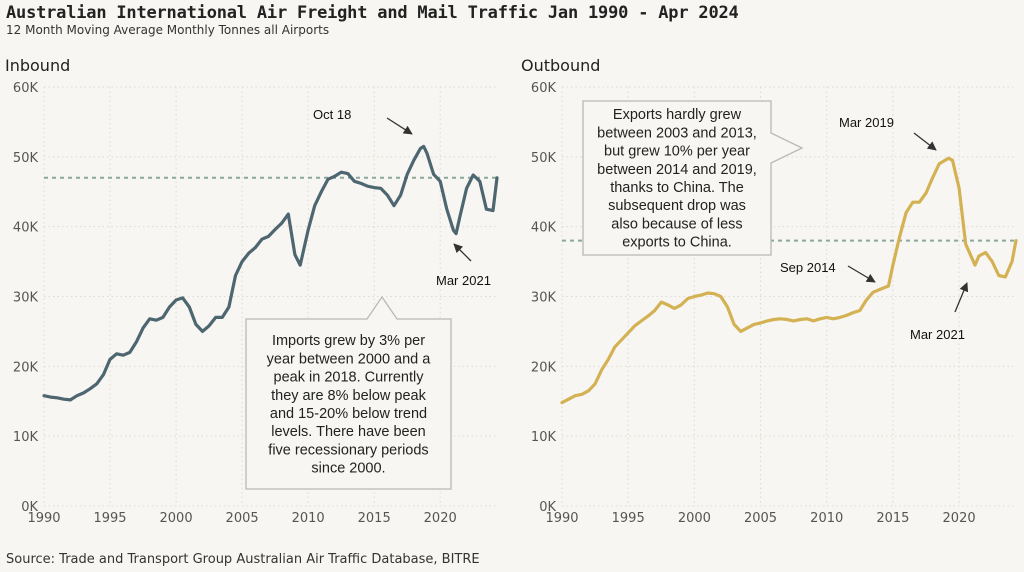 This screenshot has width=1024, height=572. I want to click on callout-text-line: but grew 10% per year, so click(677, 152).